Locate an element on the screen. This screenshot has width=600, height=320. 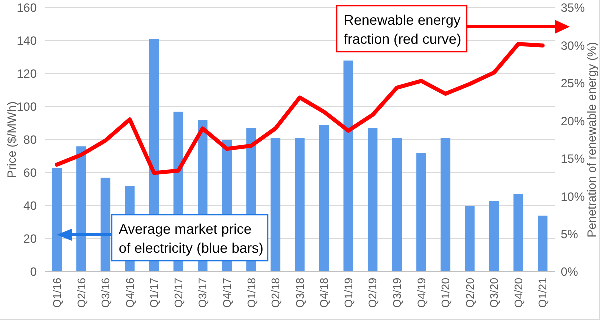
y-tick-label: 100 is located at coordinates (27, 107).